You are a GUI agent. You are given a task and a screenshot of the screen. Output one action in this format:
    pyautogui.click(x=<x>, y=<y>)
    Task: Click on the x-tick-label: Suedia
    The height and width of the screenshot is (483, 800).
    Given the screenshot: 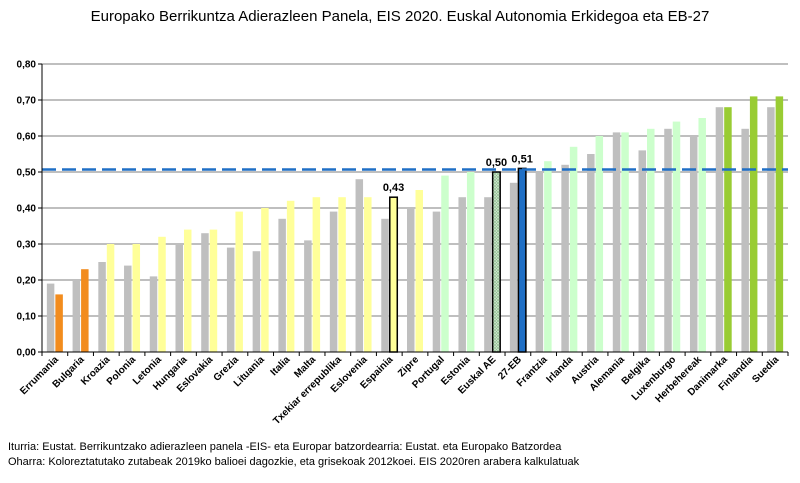 What is the action you would take?
    pyautogui.click(x=765, y=369)
    